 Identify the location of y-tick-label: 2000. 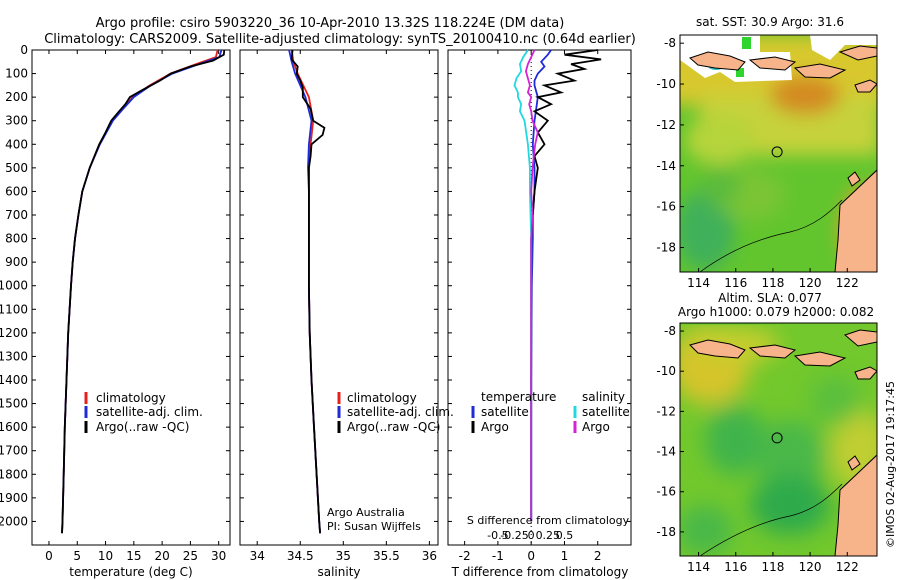
(14, 521).